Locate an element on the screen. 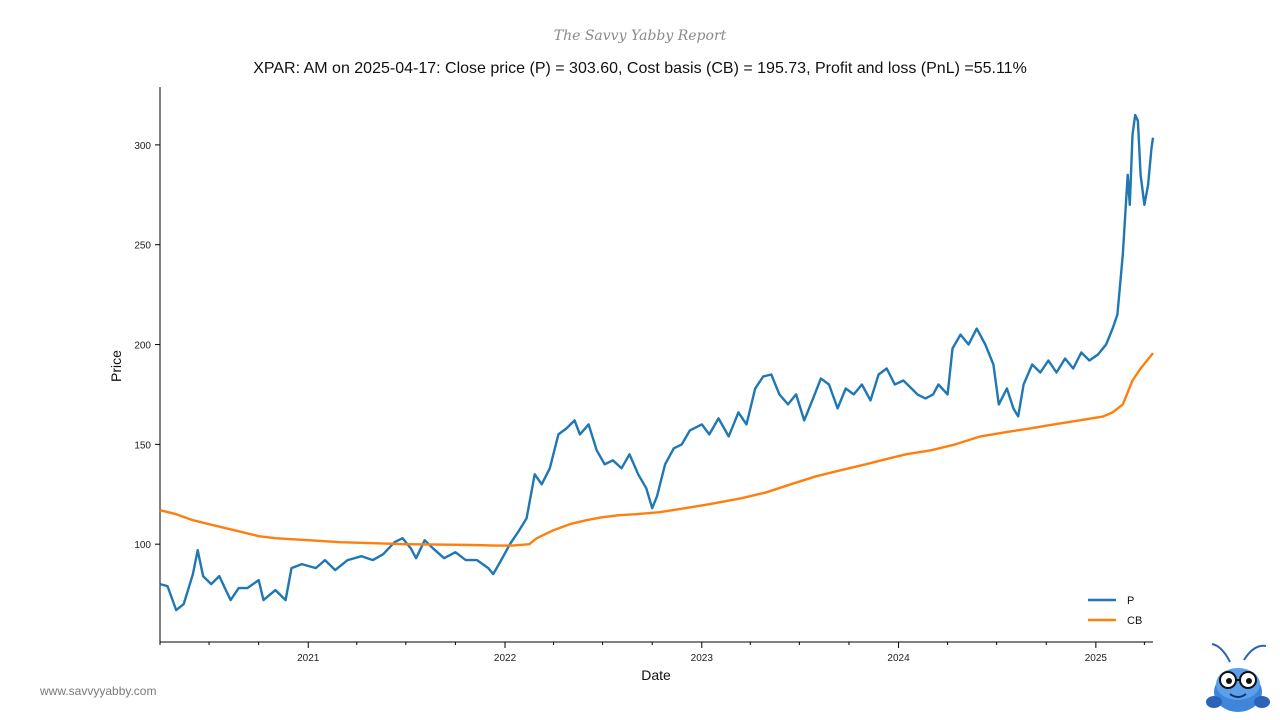 The width and height of the screenshot is (1280, 720). y-axis-label: Price is located at coordinates (116, 366).